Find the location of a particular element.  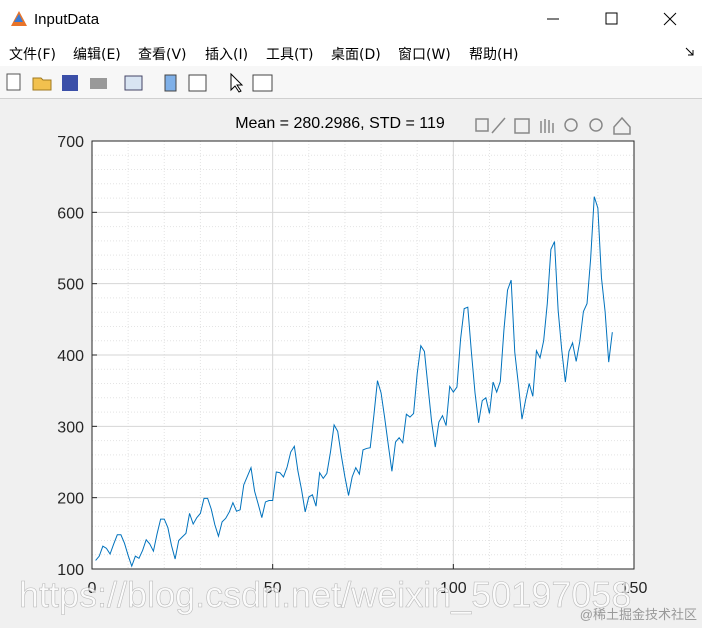

save-icon is located at coordinates (70, 83).